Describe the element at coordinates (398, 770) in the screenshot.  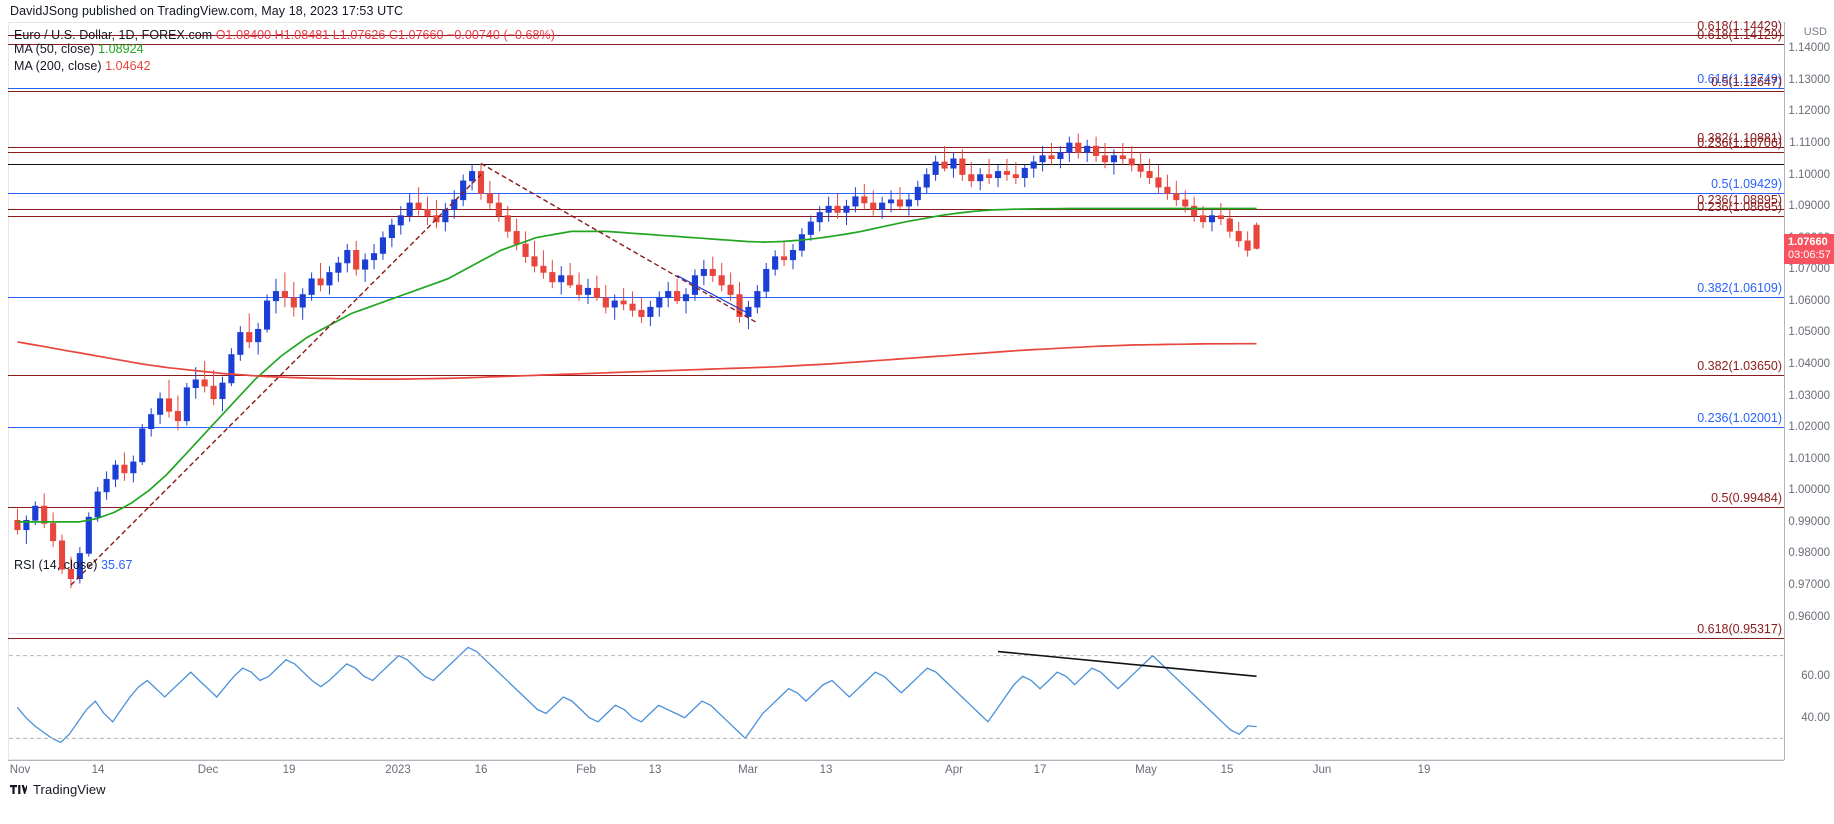
I see `time-tick-label: 2023` at that location.